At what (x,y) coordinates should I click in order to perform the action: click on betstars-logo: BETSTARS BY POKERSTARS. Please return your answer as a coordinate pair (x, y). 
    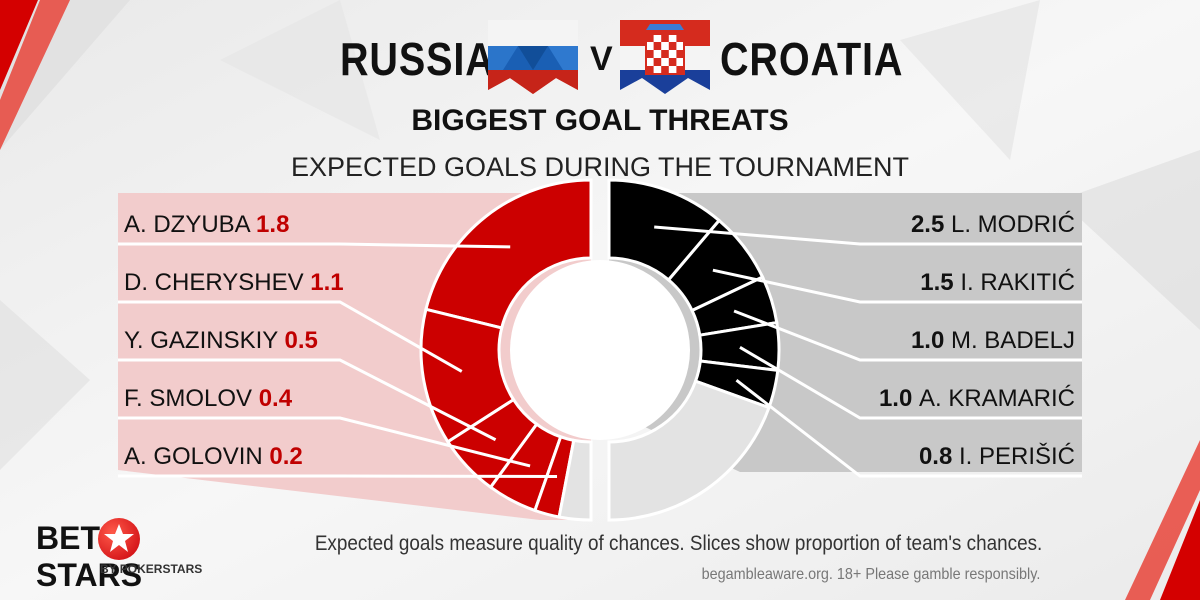
    Looking at the image, I should click on (136, 555).